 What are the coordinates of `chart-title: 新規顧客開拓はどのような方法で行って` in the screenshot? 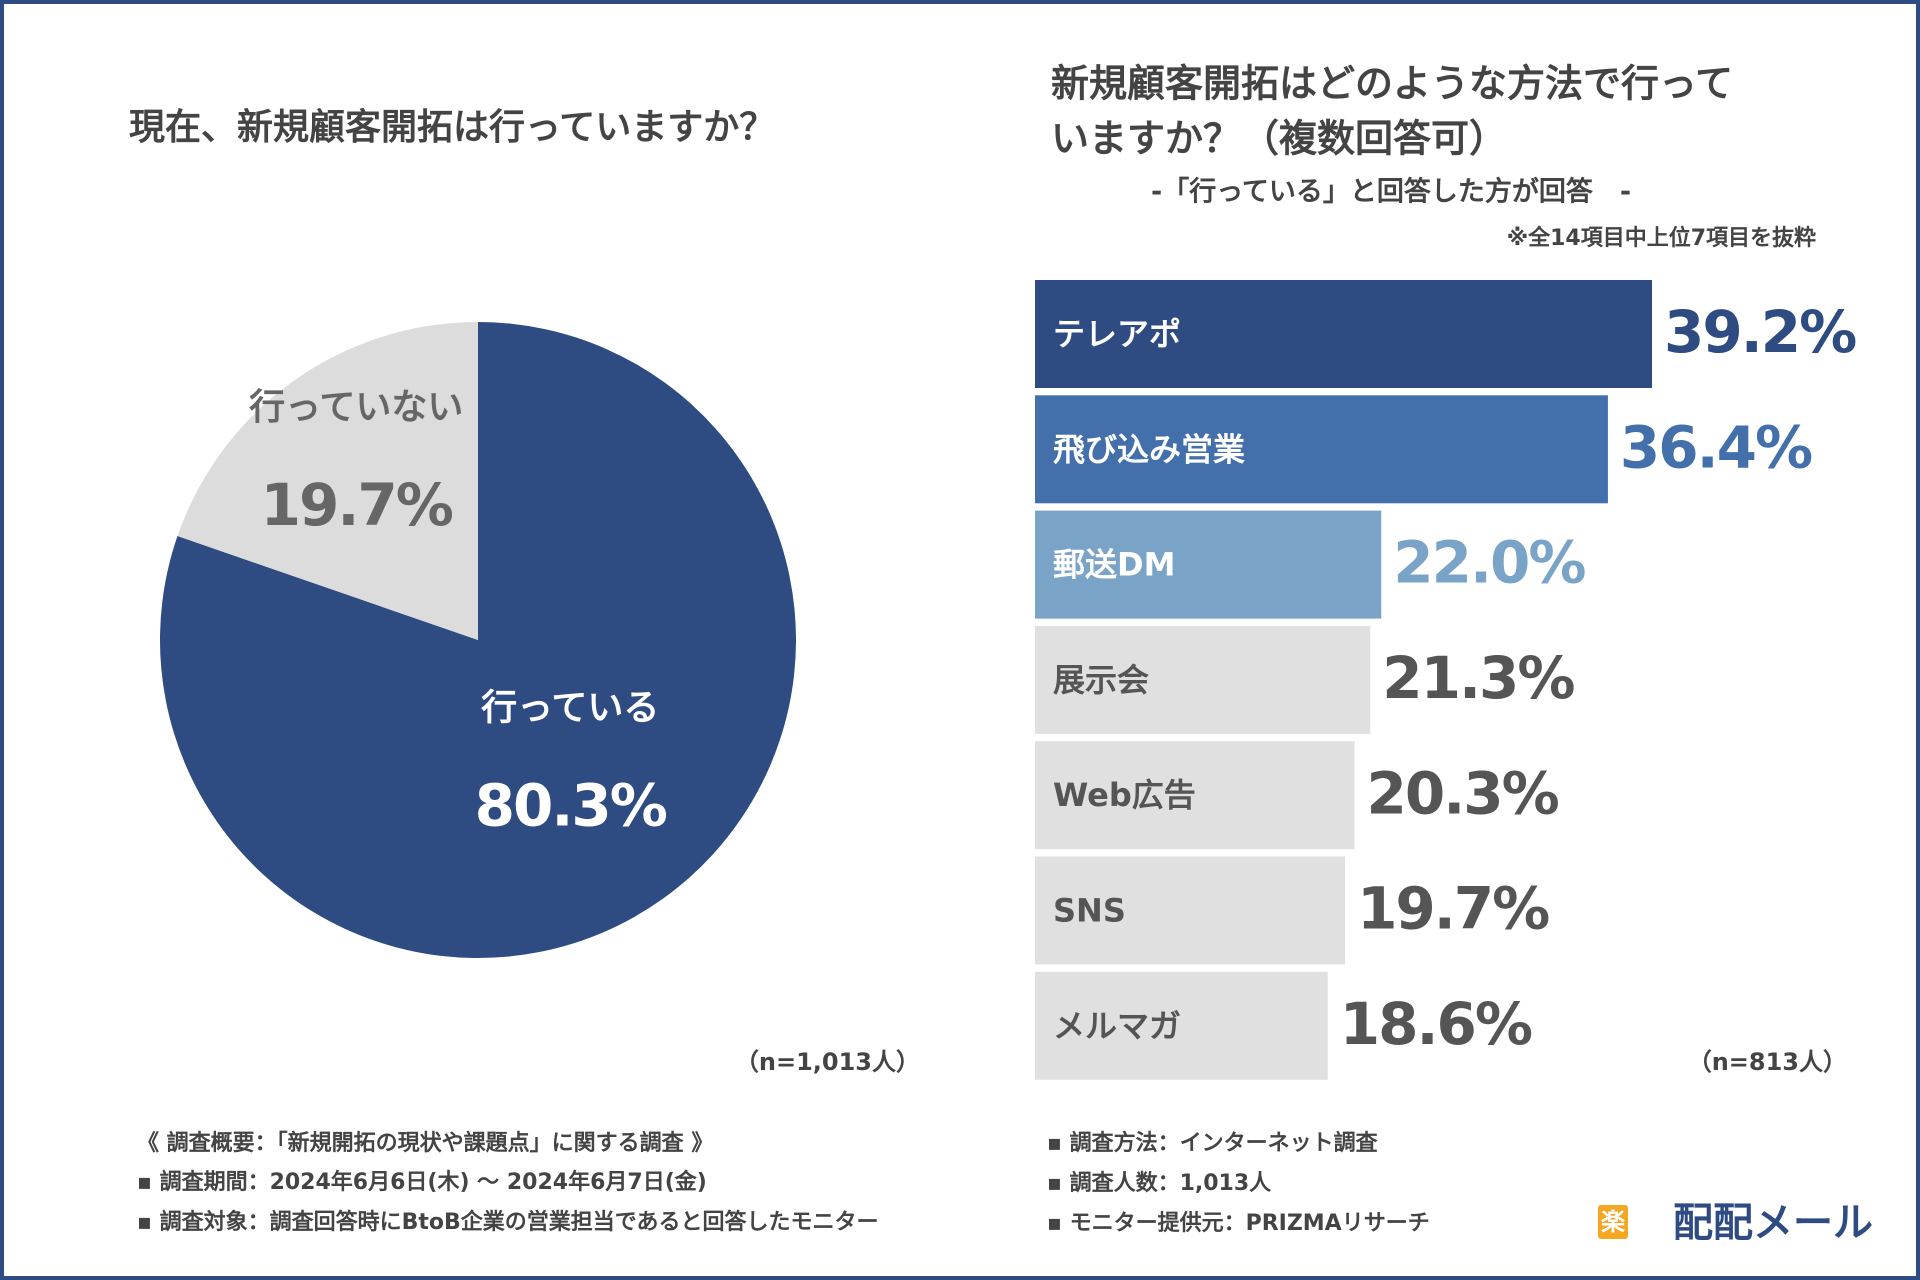 It's located at (1392, 84).